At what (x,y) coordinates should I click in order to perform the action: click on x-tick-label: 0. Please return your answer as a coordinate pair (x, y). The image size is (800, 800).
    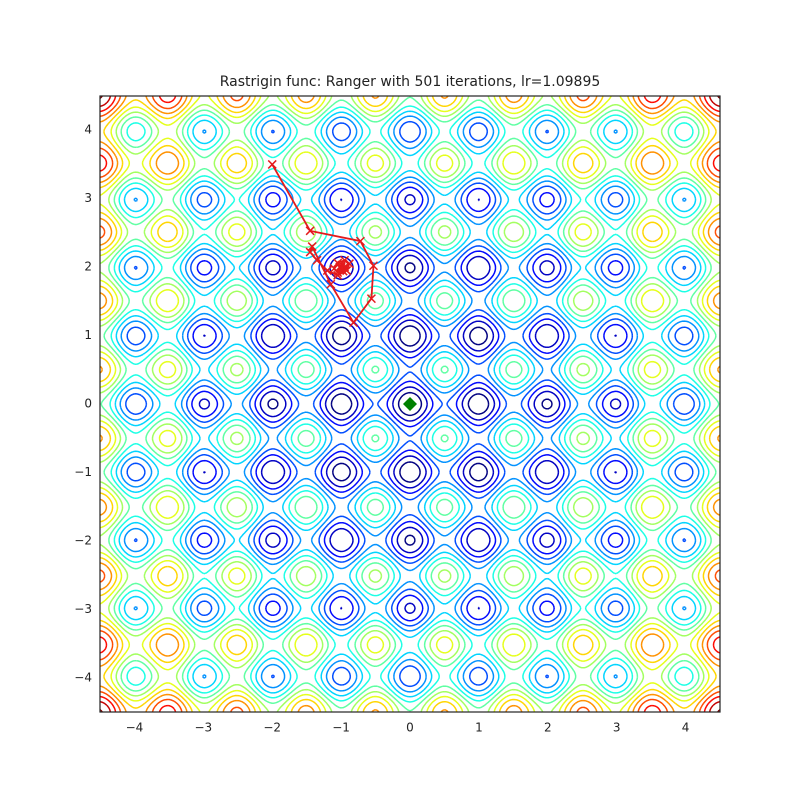
    Looking at the image, I should click on (410, 728).